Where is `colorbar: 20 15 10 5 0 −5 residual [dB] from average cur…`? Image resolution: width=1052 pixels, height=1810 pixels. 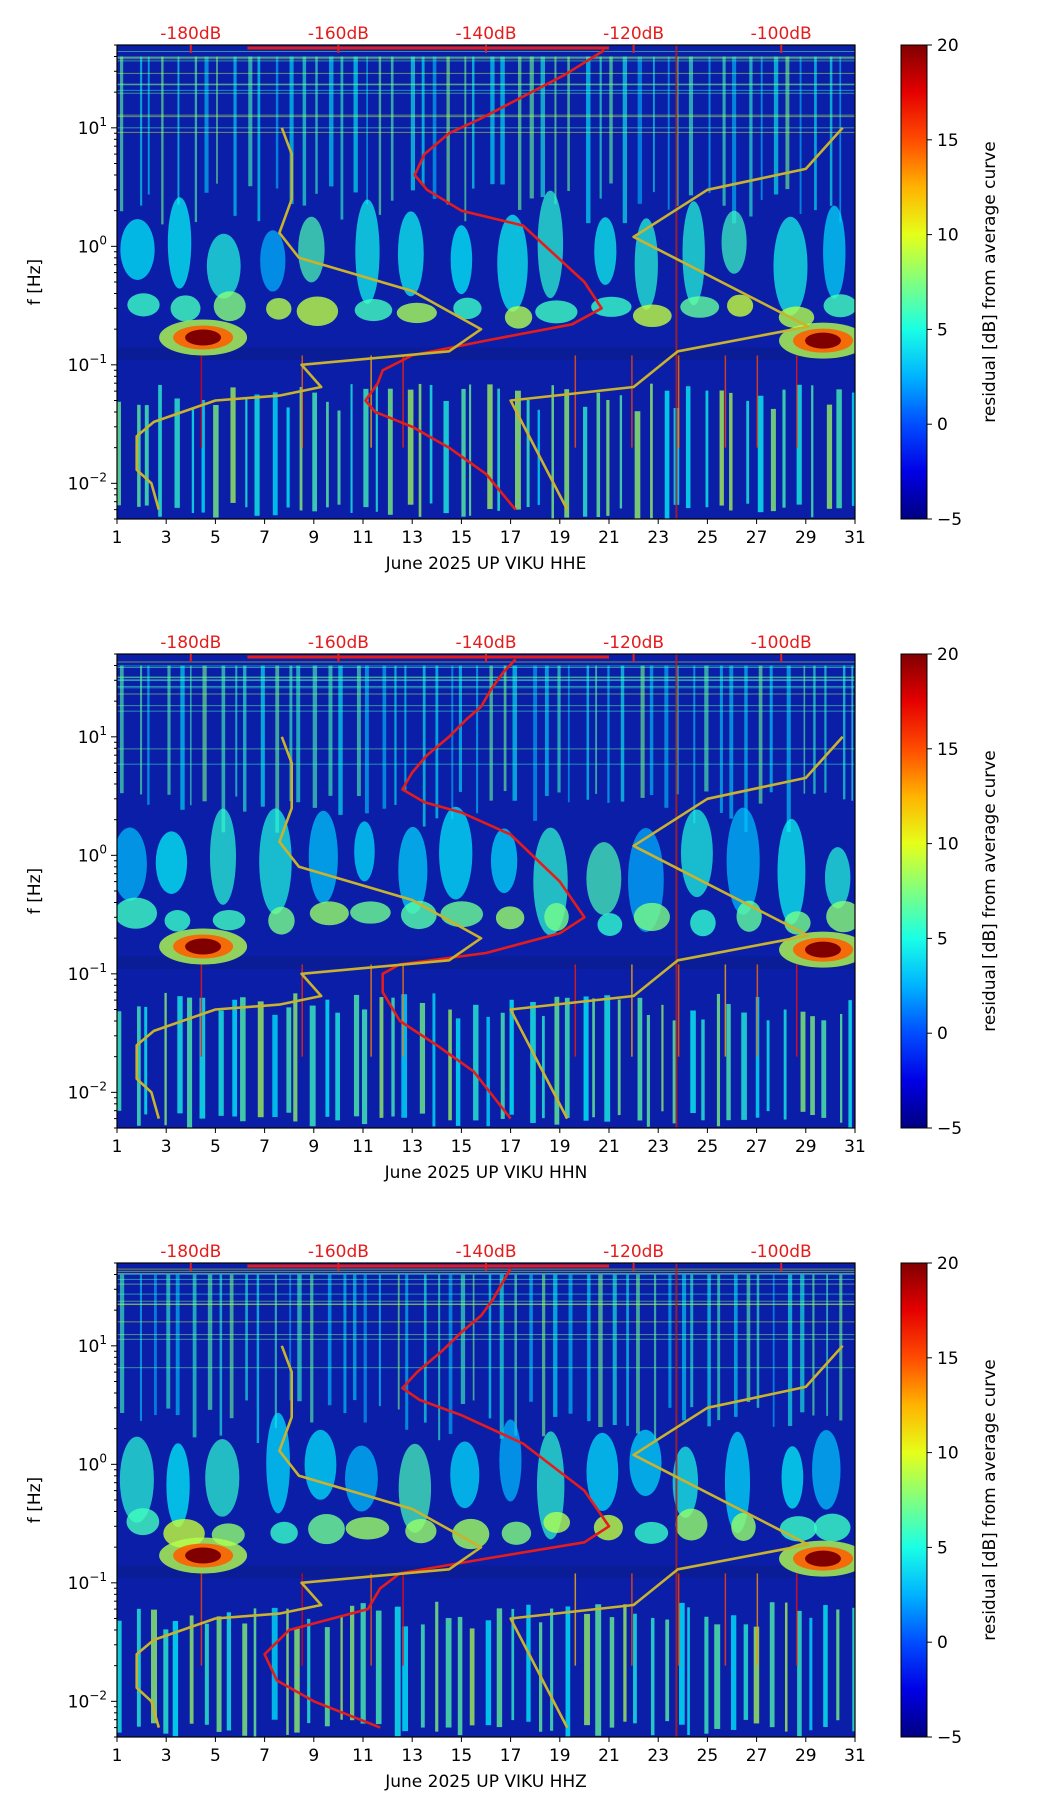 colorbar: 20 15 10 5 0 −5 residual [dB] from average cur… is located at coordinates (950, 283).